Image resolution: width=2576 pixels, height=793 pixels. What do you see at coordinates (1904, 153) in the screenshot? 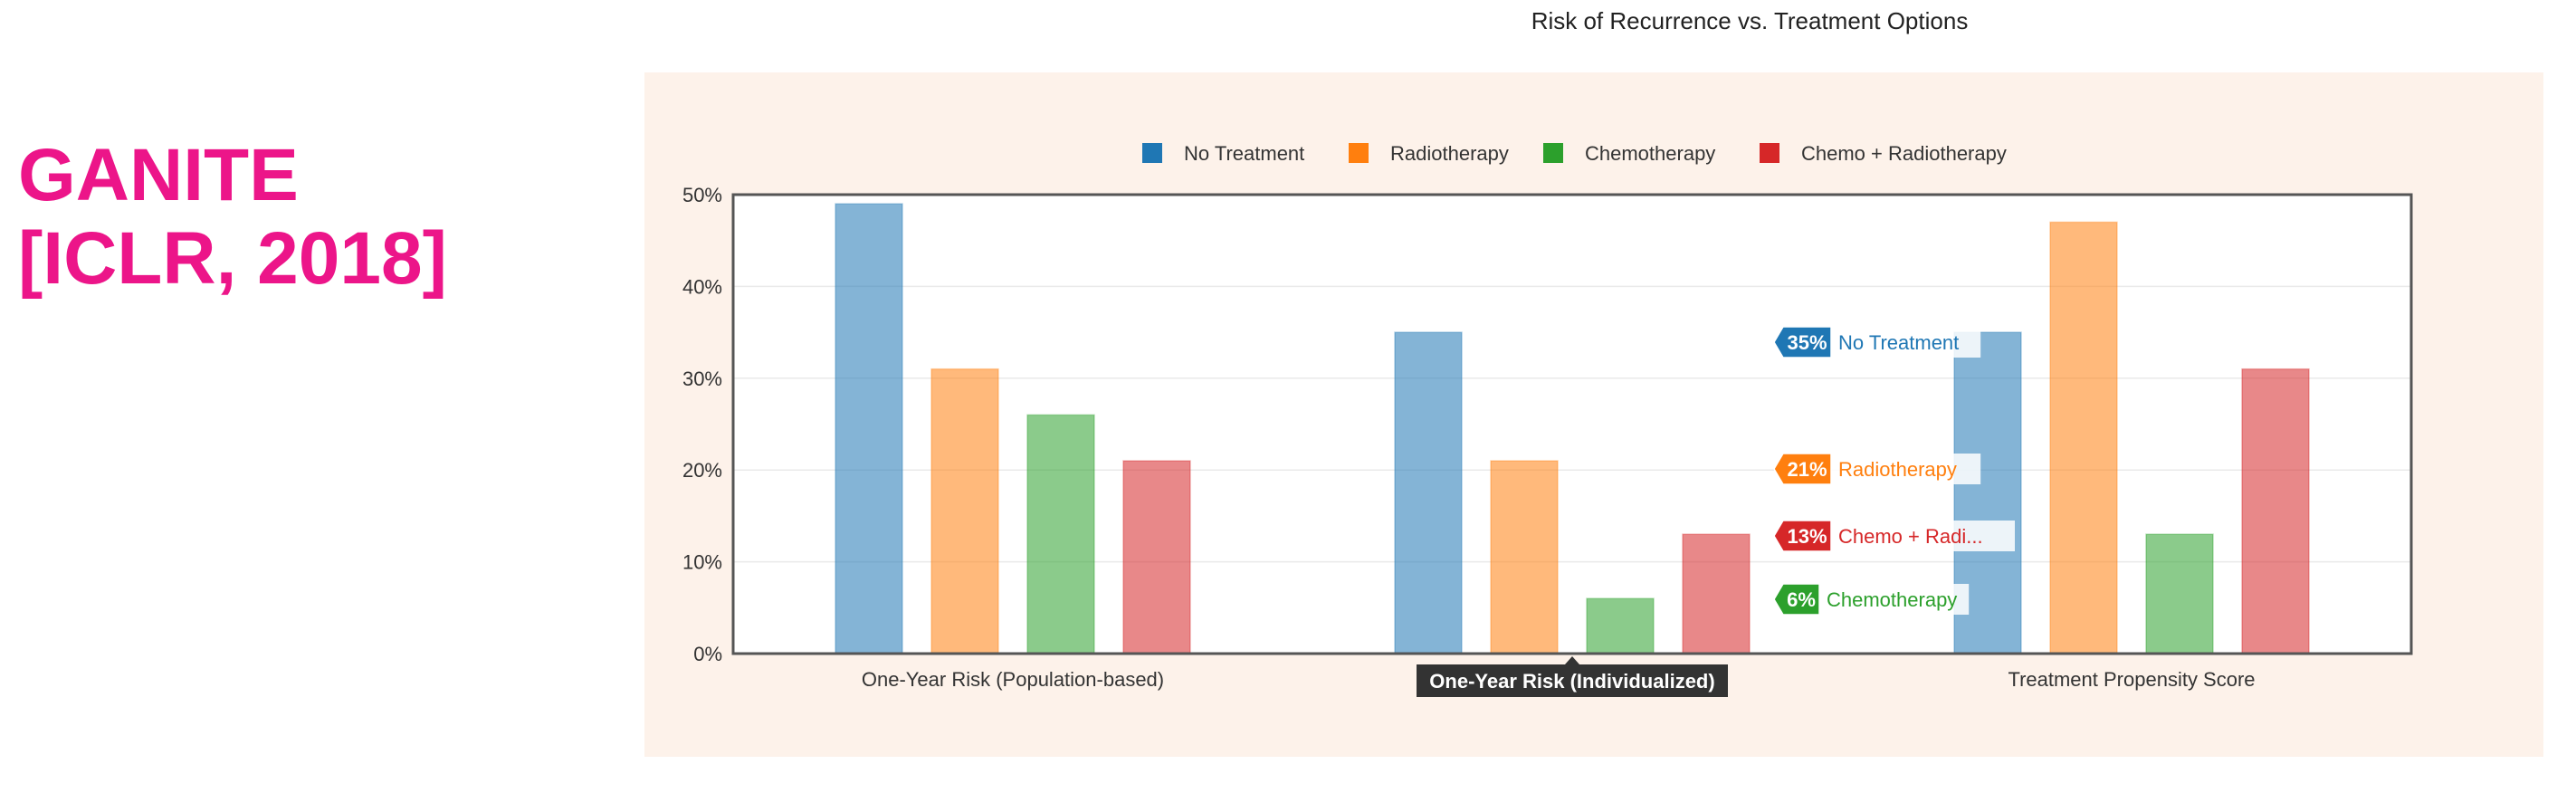
I see `legend-entry: Chemo + Radiotherapy` at bounding box center [1904, 153].